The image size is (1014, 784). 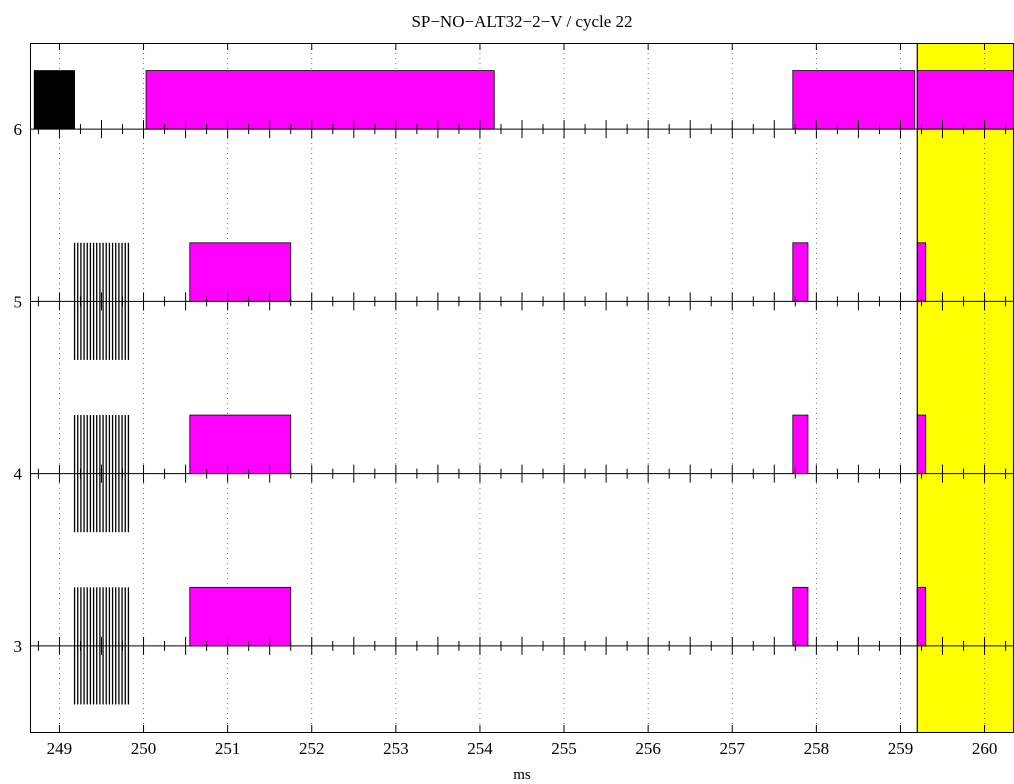 I want to click on y-tick-label: 6, so click(x=18, y=129).